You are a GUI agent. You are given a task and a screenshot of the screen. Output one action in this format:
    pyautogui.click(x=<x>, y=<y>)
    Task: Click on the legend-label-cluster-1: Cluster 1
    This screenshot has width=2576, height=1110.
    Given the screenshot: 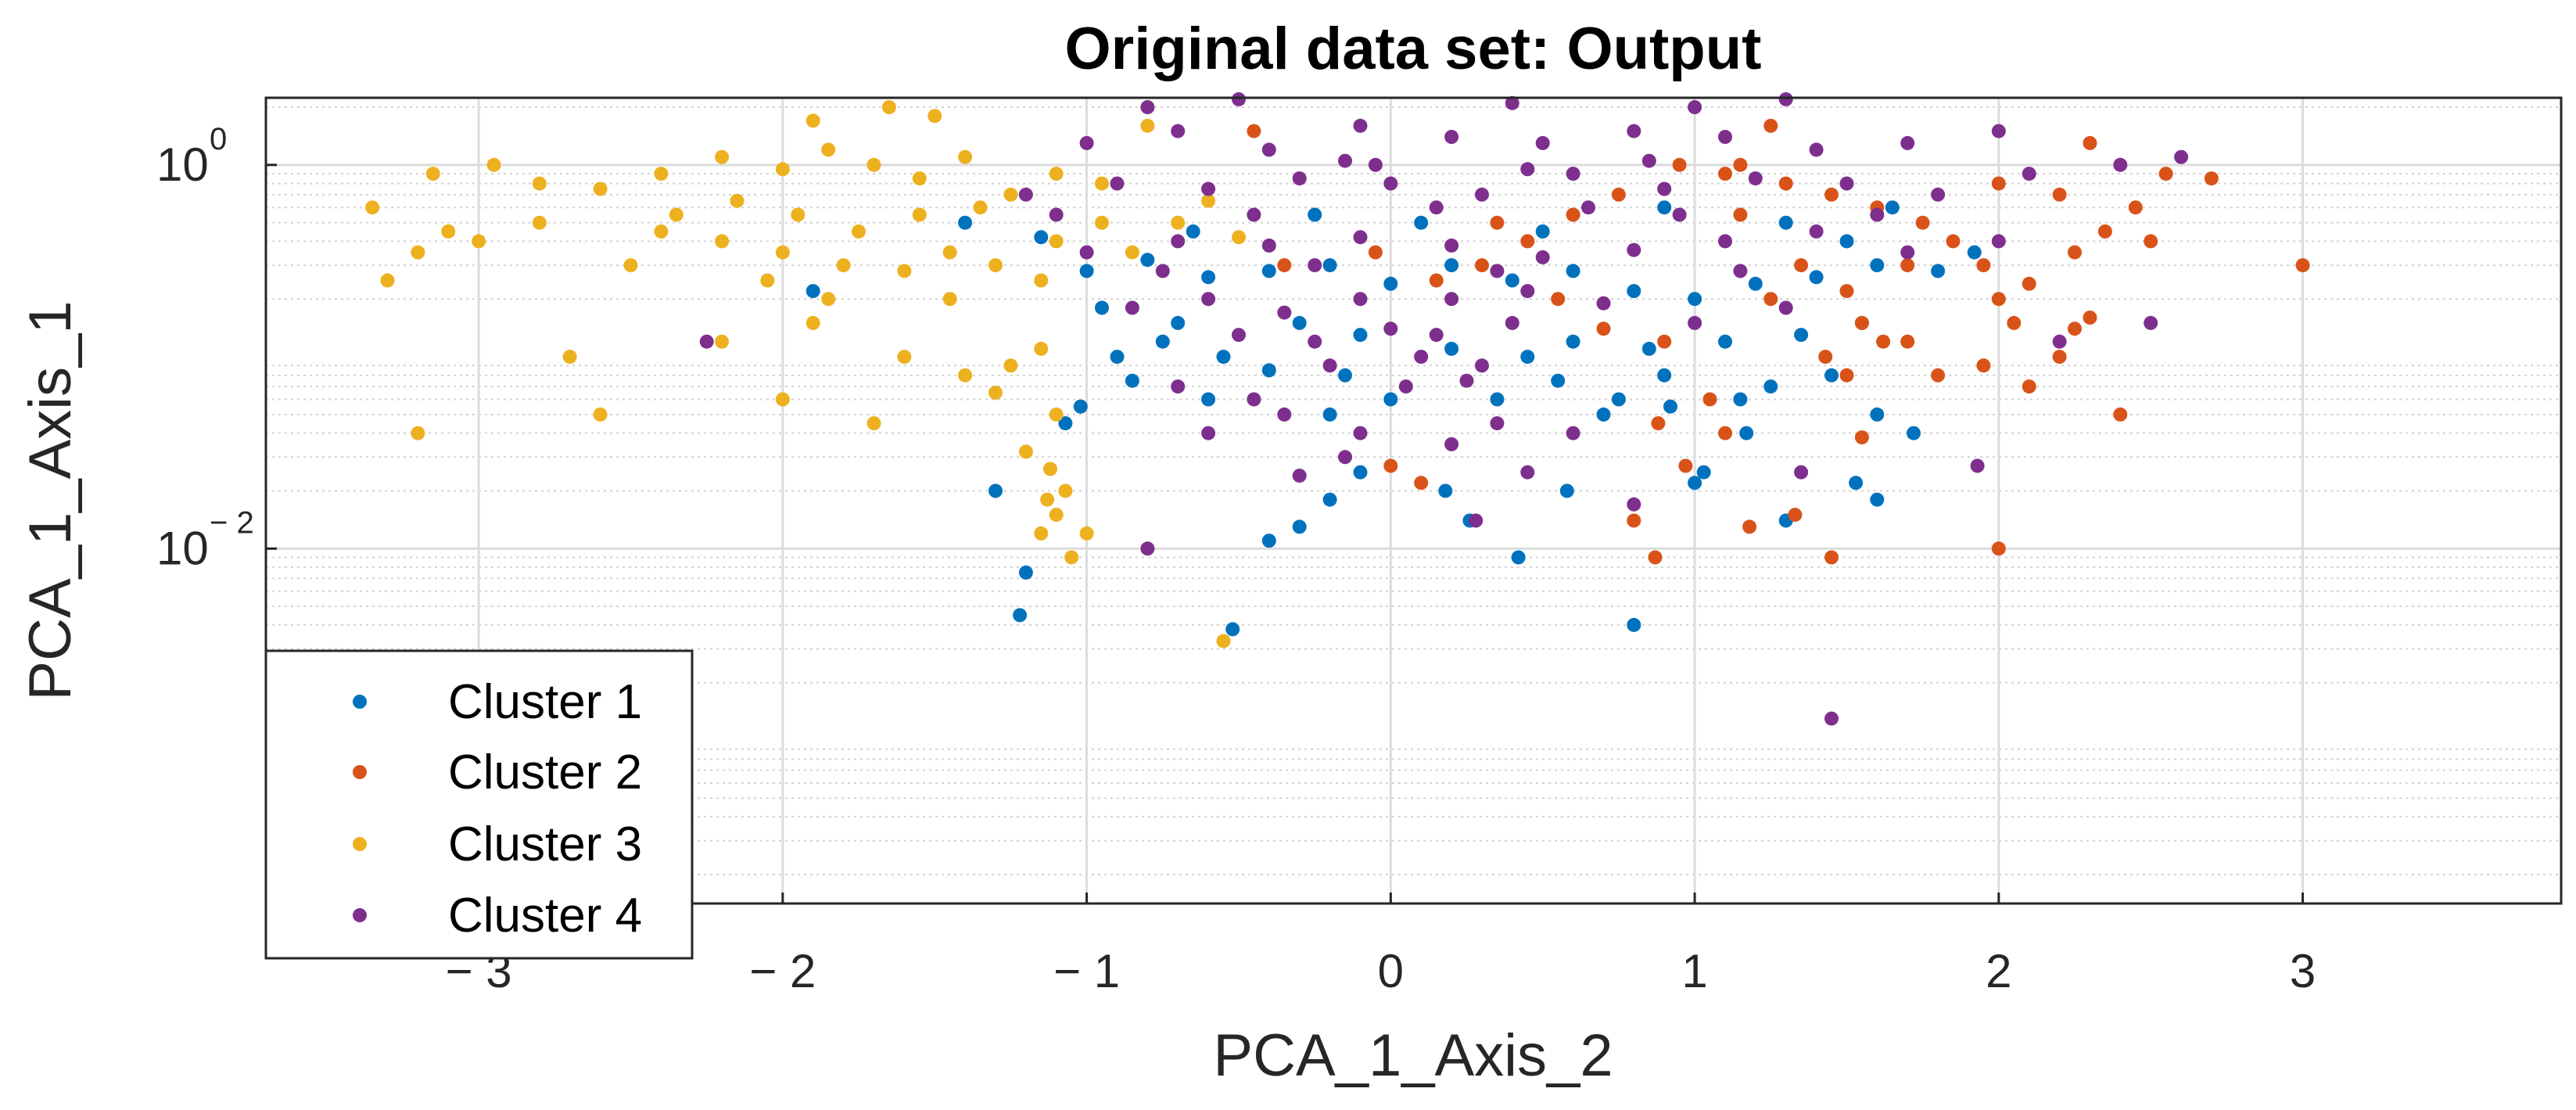 What is the action you would take?
    pyautogui.click(x=545, y=702)
    